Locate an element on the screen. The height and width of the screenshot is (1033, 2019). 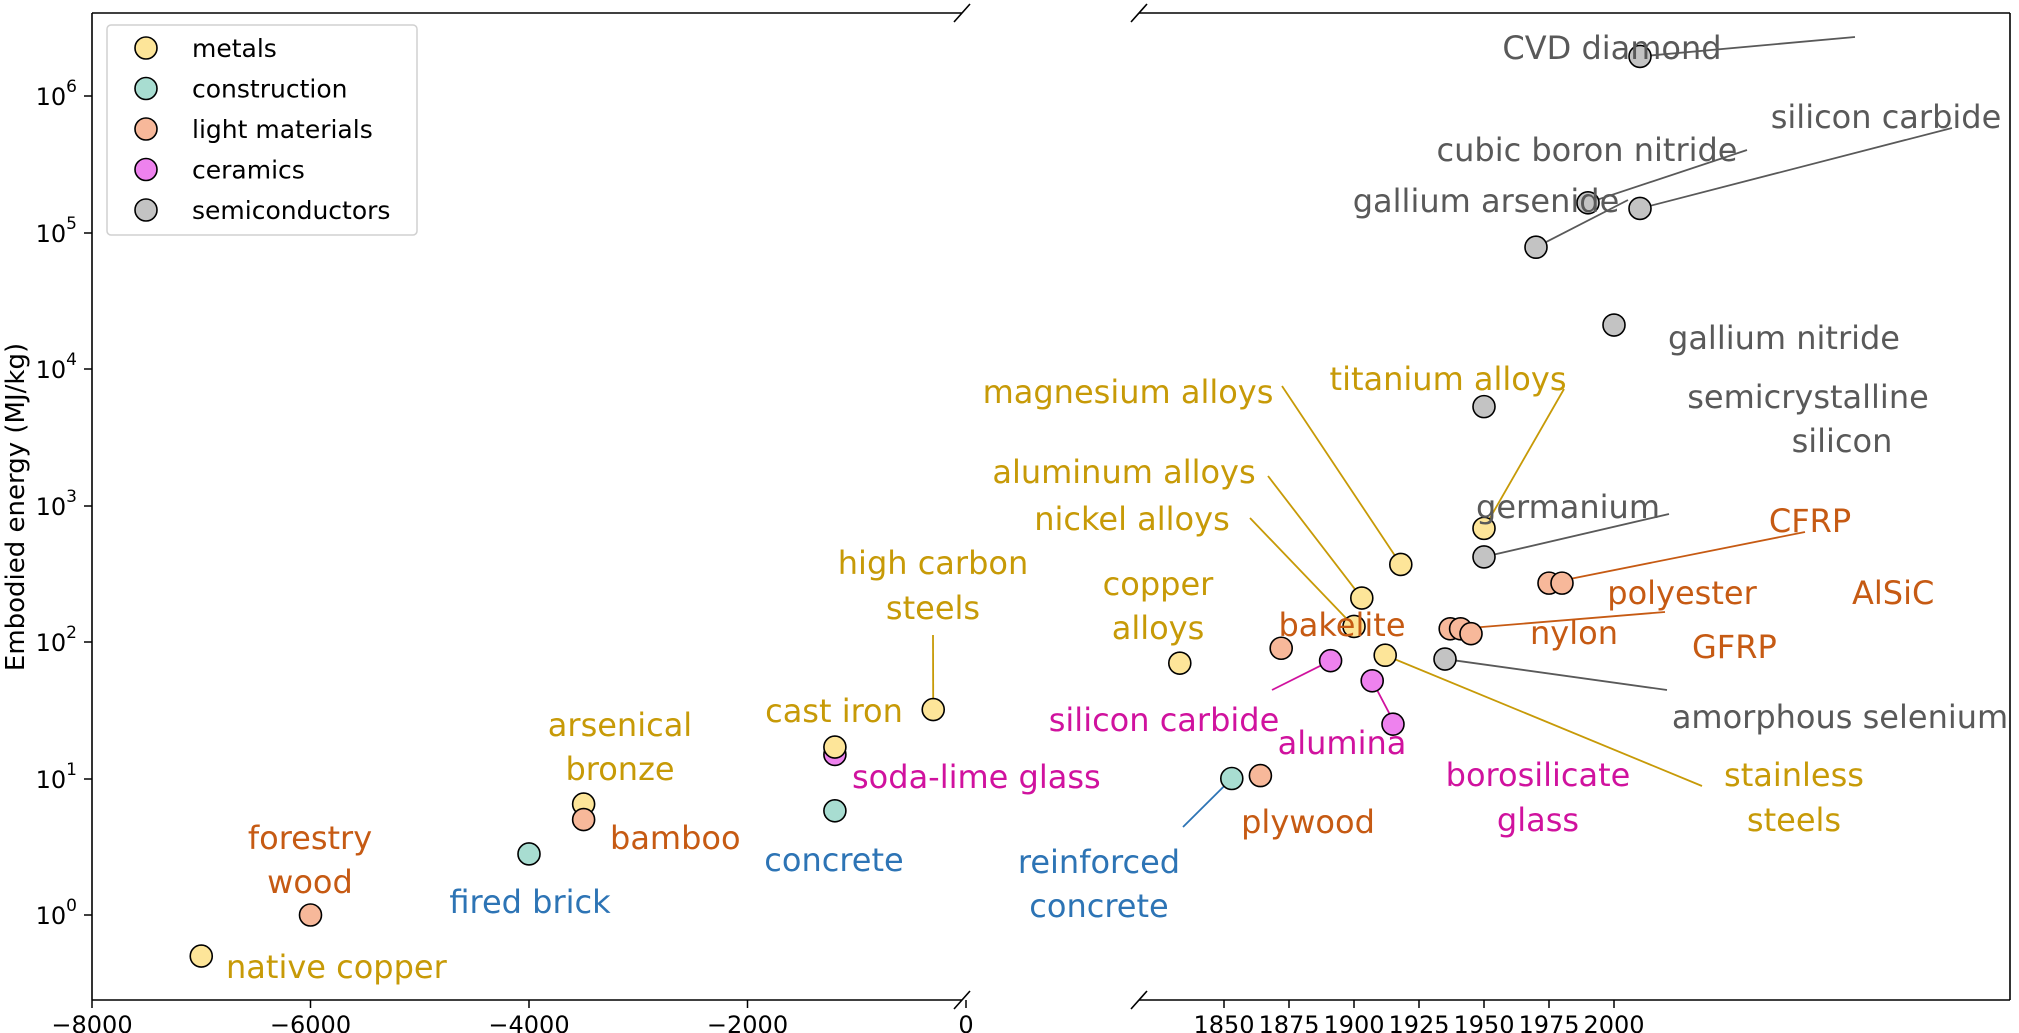
point-label: GFRP is located at coordinates (1734, 647).